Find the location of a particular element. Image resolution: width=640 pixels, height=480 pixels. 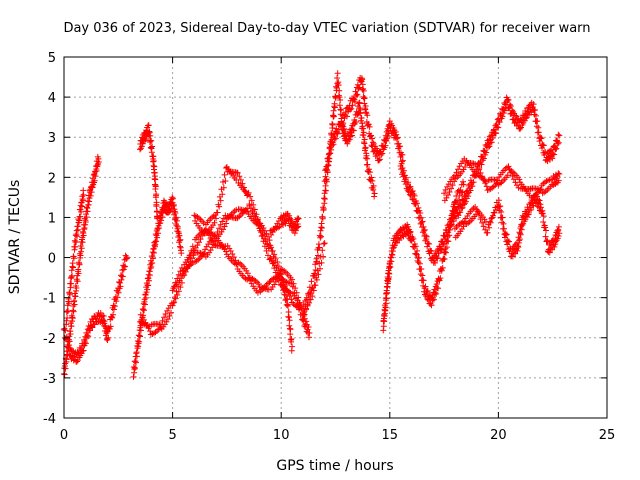

x-tick-label: 15 is located at coordinates (390, 435).